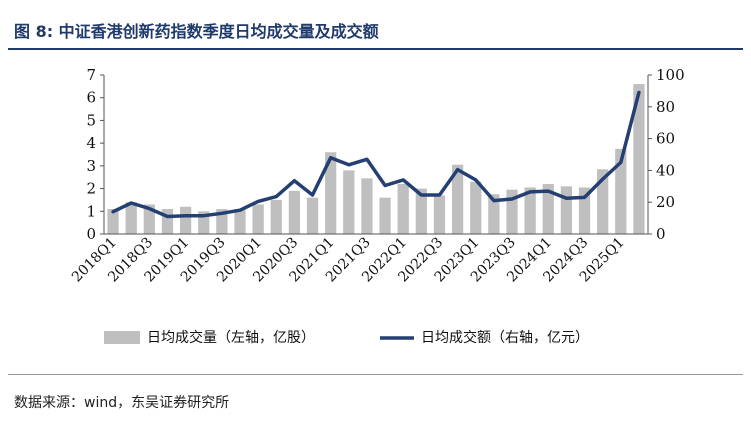  I want to click on bar-2022Q3, so click(439, 214).